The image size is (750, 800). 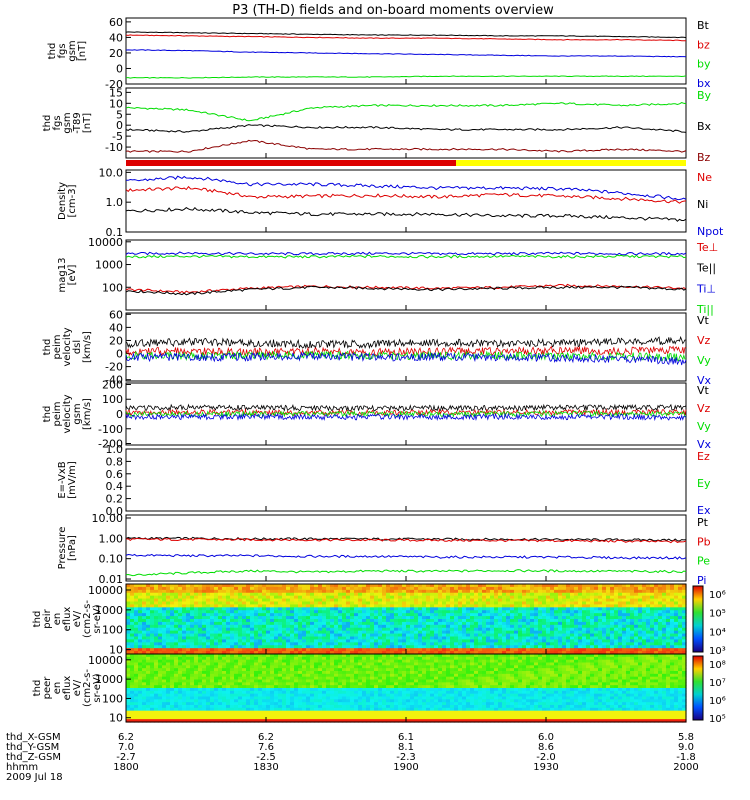 I want to click on y-tick-label: -200, so click(x=110, y=444).